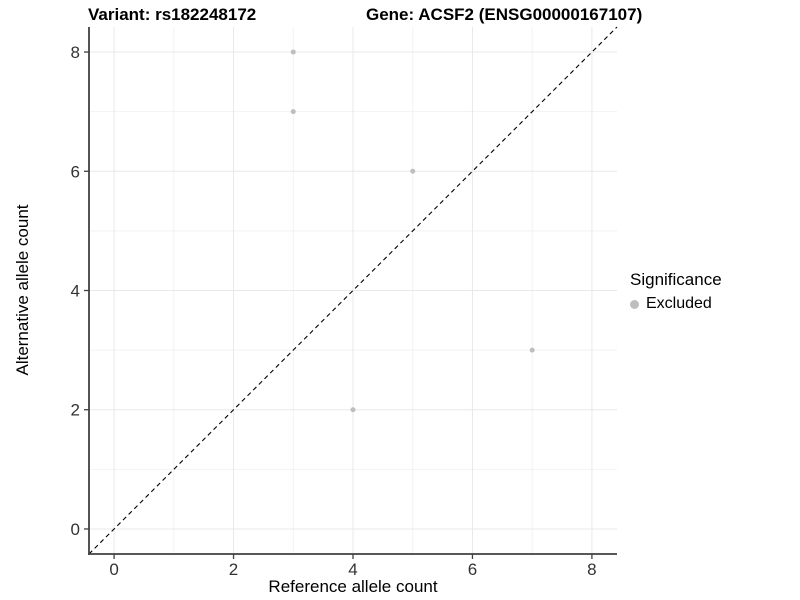  What do you see at coordinates (22, 290) in the screenshot?
I see `y-axis-title: Alternative allele count` at bounding box center [22, 290].